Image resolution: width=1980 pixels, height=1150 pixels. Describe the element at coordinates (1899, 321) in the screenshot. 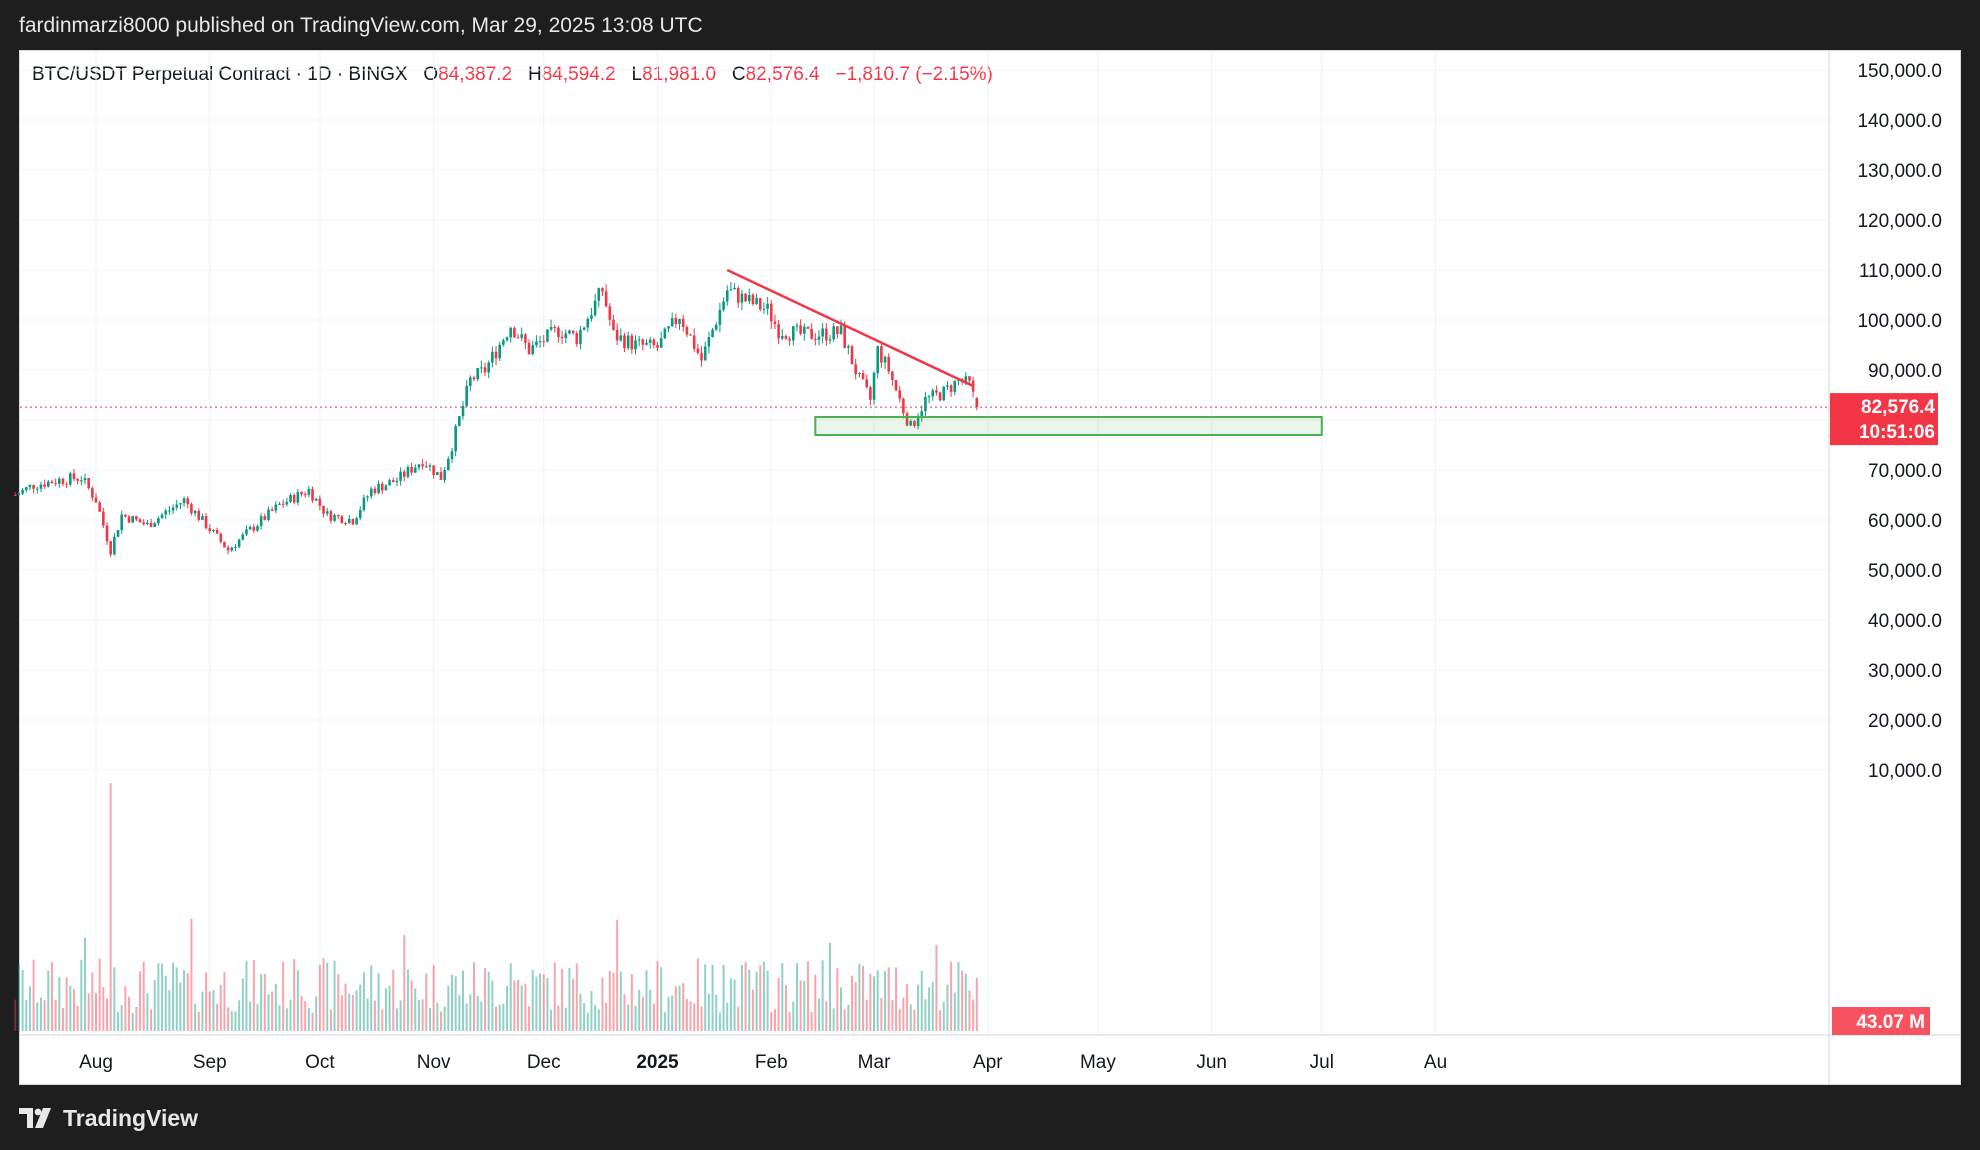

I see `y-tick-label: 100,000.0` at that location.